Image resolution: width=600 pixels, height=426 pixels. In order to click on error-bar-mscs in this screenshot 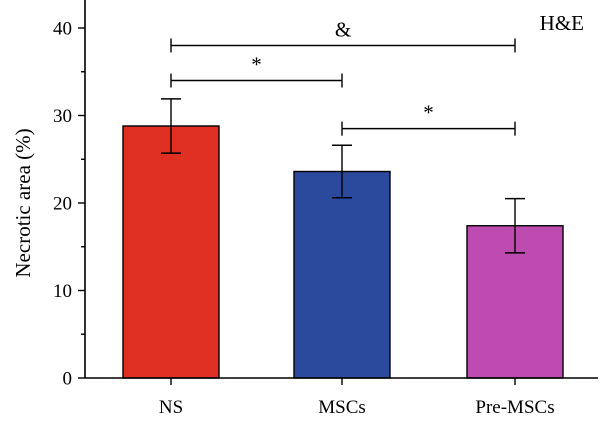, I will do `click(342, 171)`.